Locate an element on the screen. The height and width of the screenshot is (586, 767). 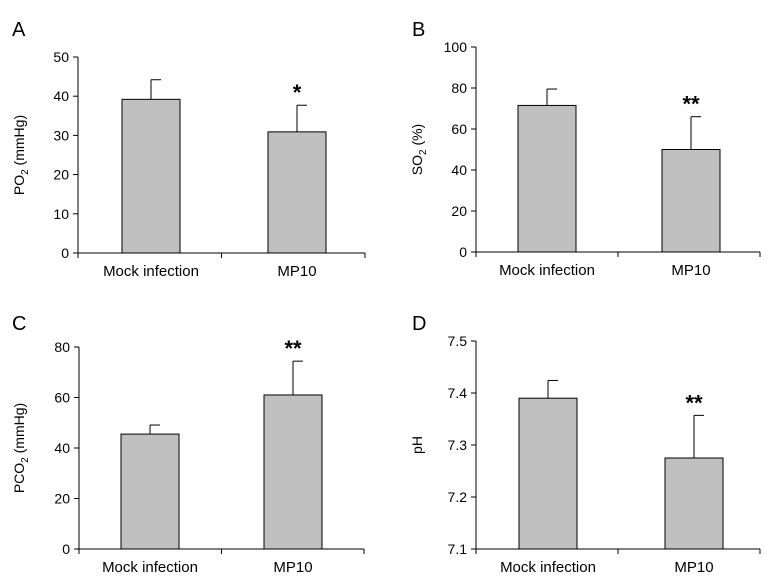
y-axis-label: PCO2 (mmHg) is located at coordinates (21, 448).